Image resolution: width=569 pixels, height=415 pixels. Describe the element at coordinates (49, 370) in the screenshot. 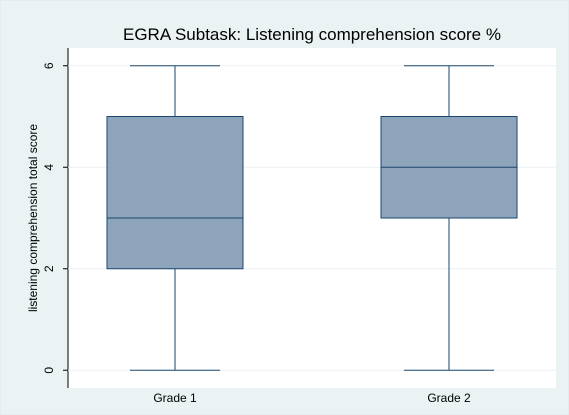

I see `y-tick-label: 0` at that location.